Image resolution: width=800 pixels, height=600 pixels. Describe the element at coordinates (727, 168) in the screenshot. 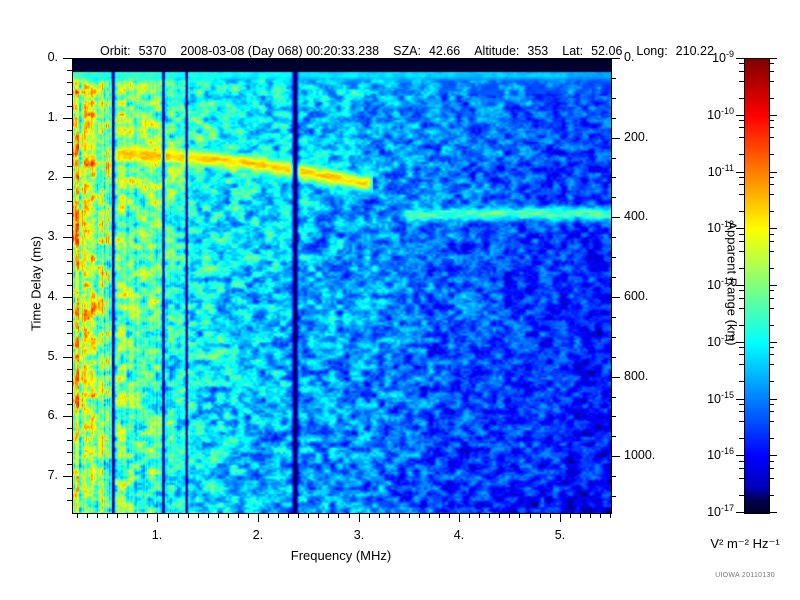

I see `colorbar-tick-exponent: -11` at that location.